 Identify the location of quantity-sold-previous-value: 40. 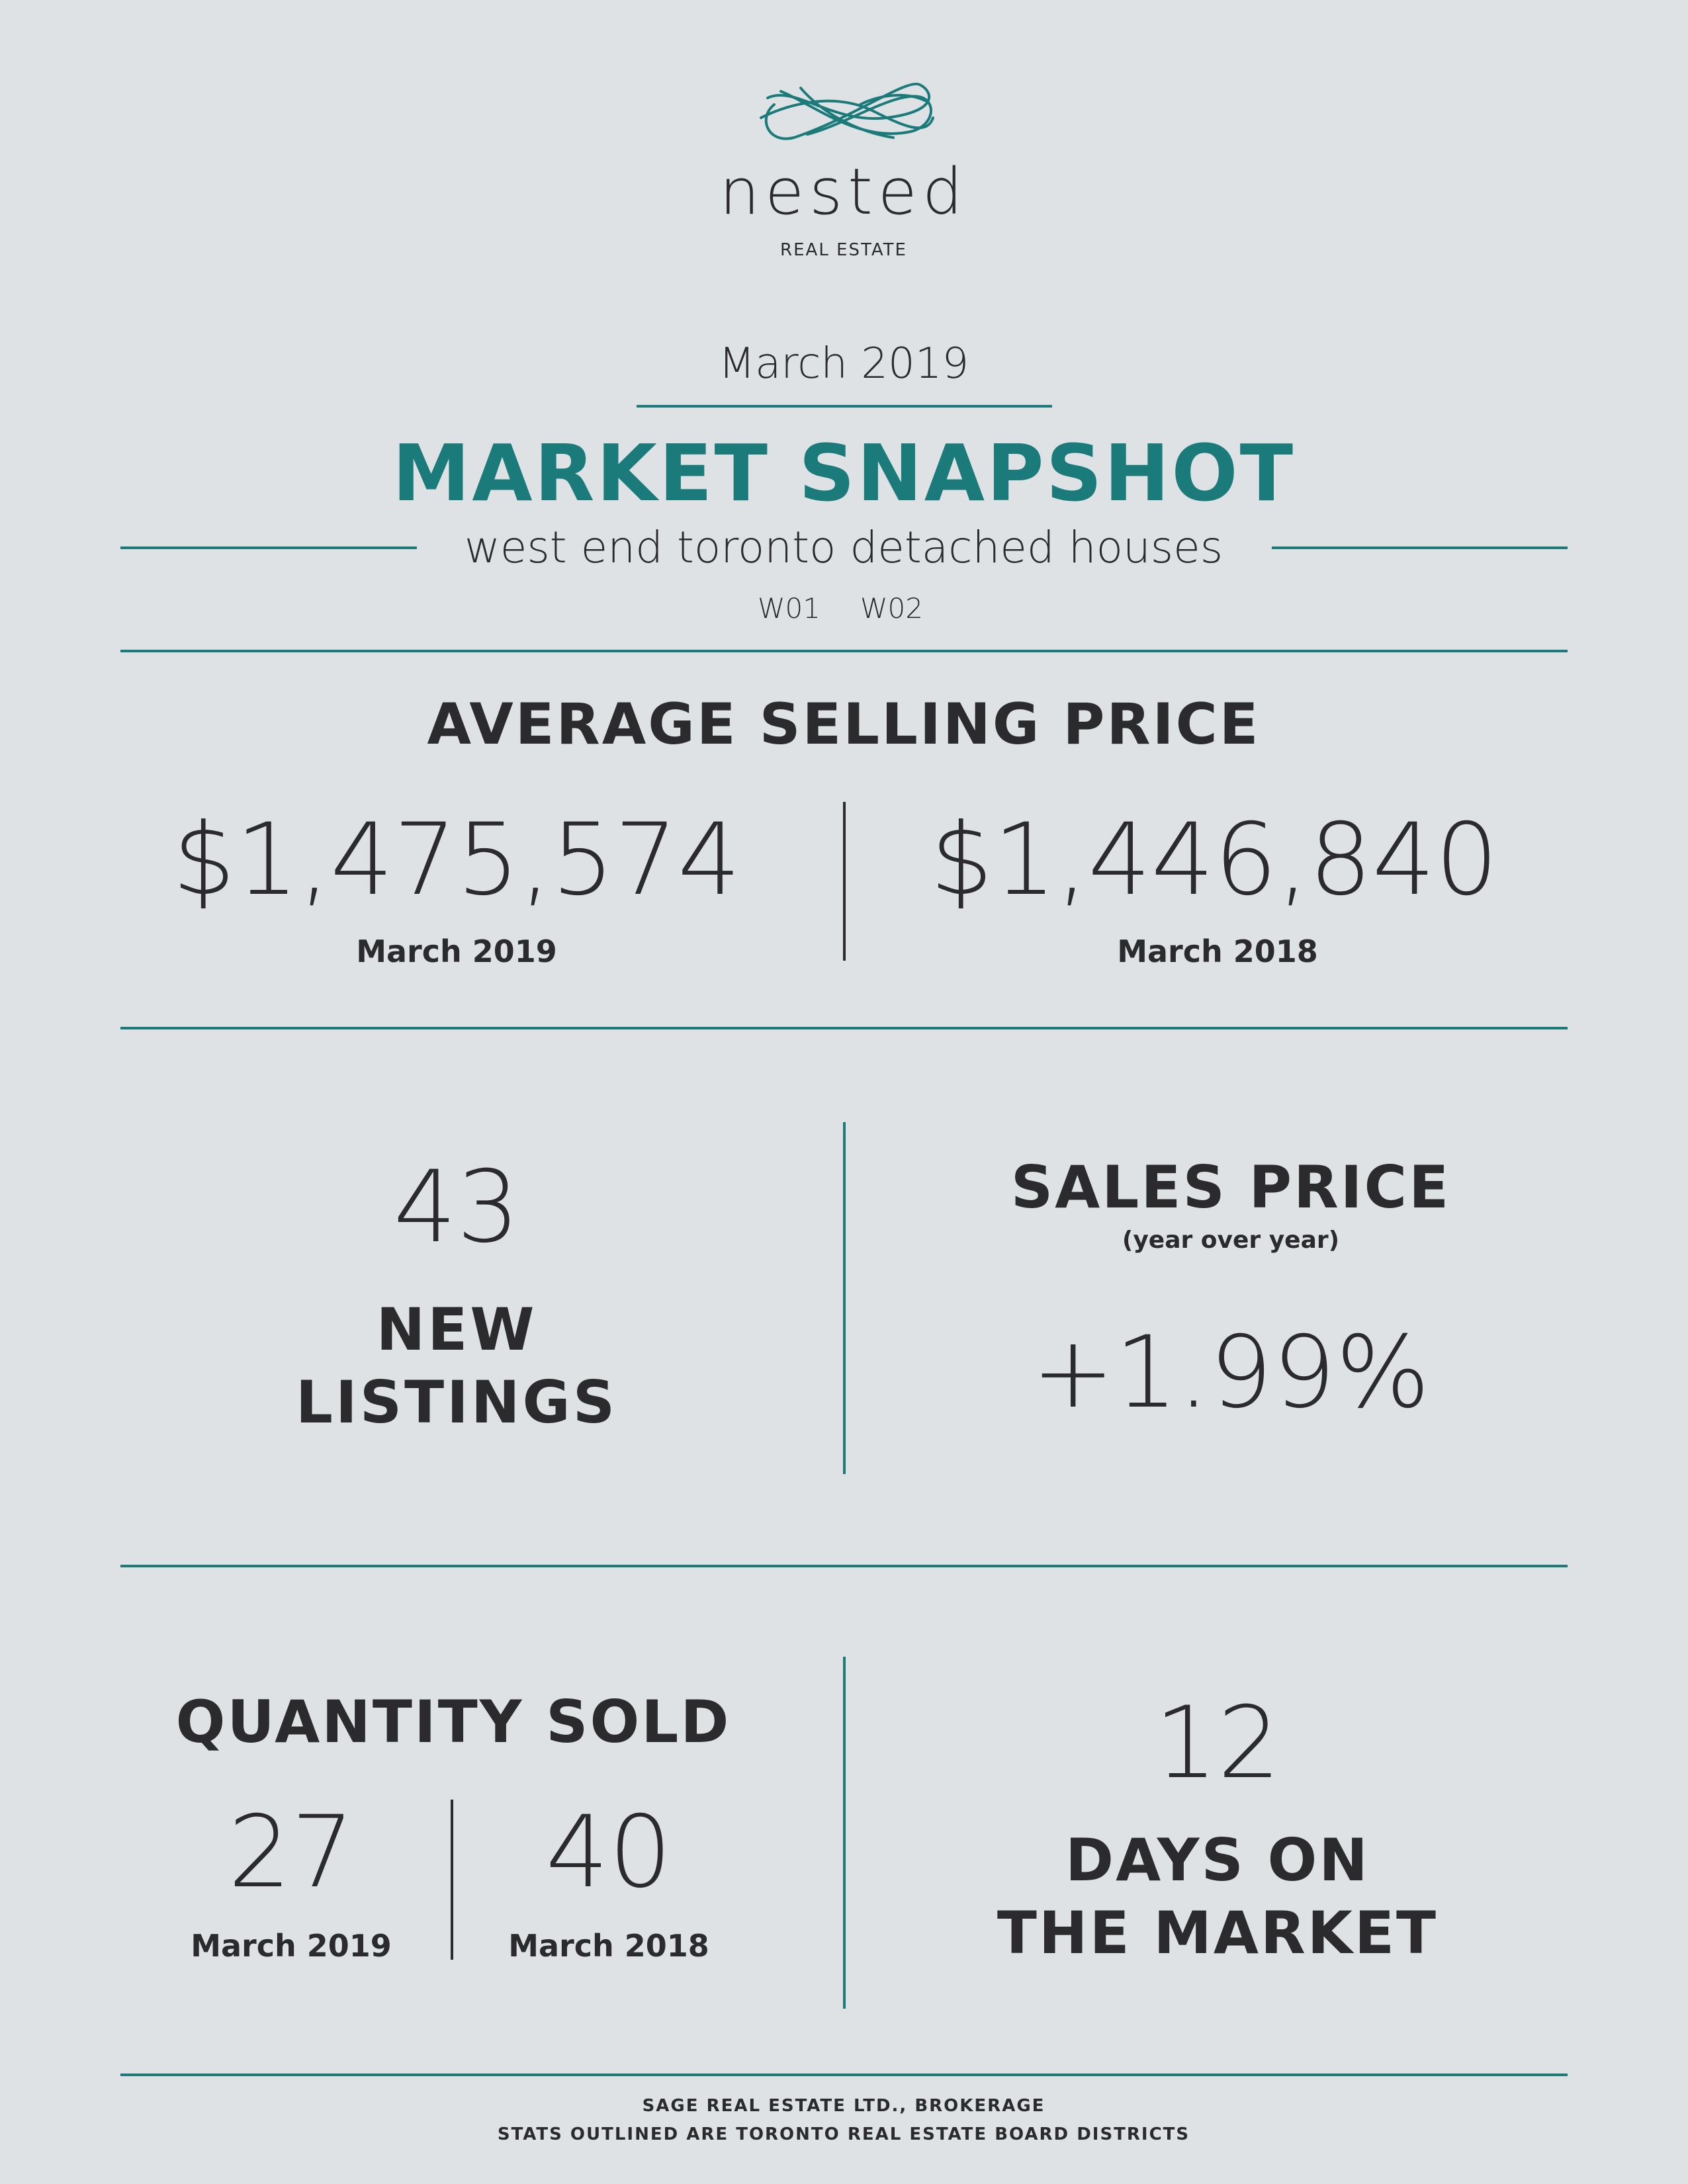
(608, 1852).